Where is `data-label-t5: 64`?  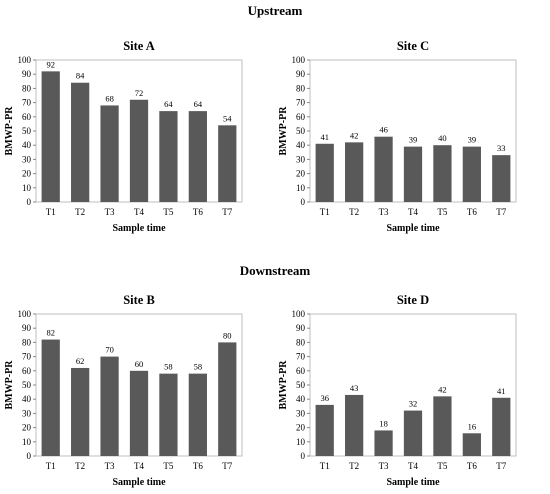 data-label-t5: 64 is located at coordinates (168, 104).